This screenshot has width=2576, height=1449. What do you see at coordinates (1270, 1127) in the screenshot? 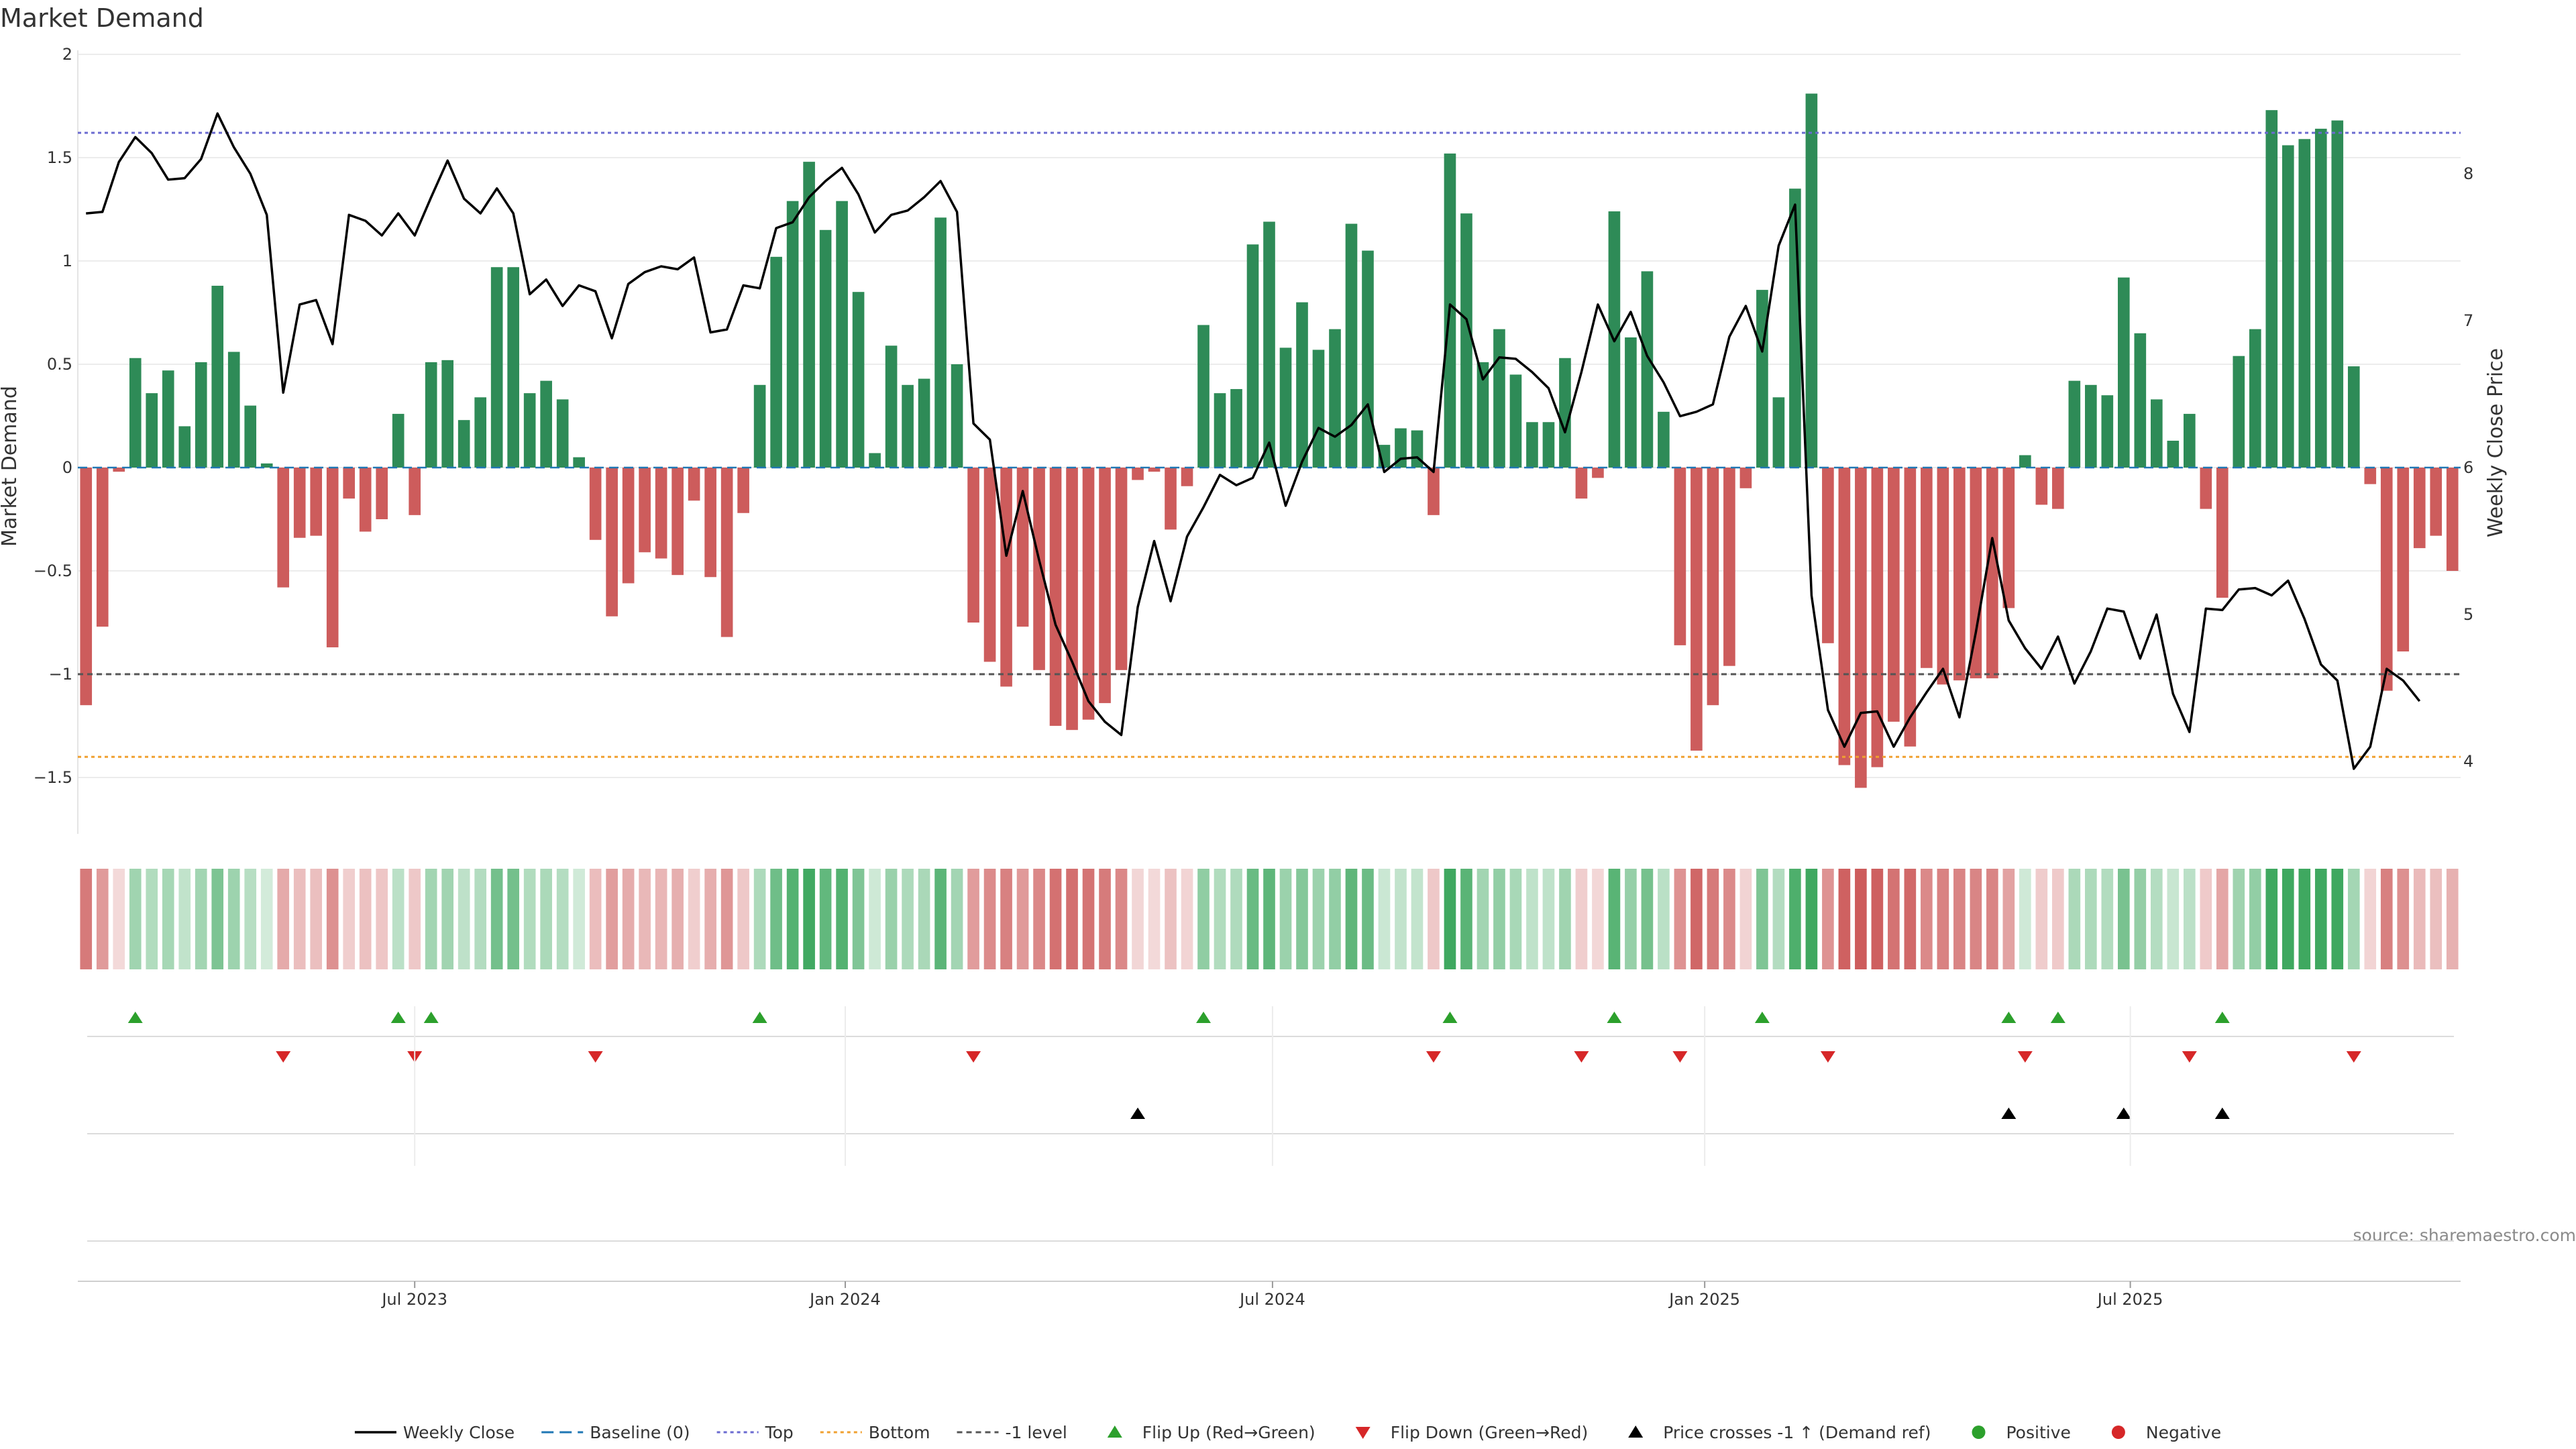
I see `event-markers` at bounding box center [1270, 1127].